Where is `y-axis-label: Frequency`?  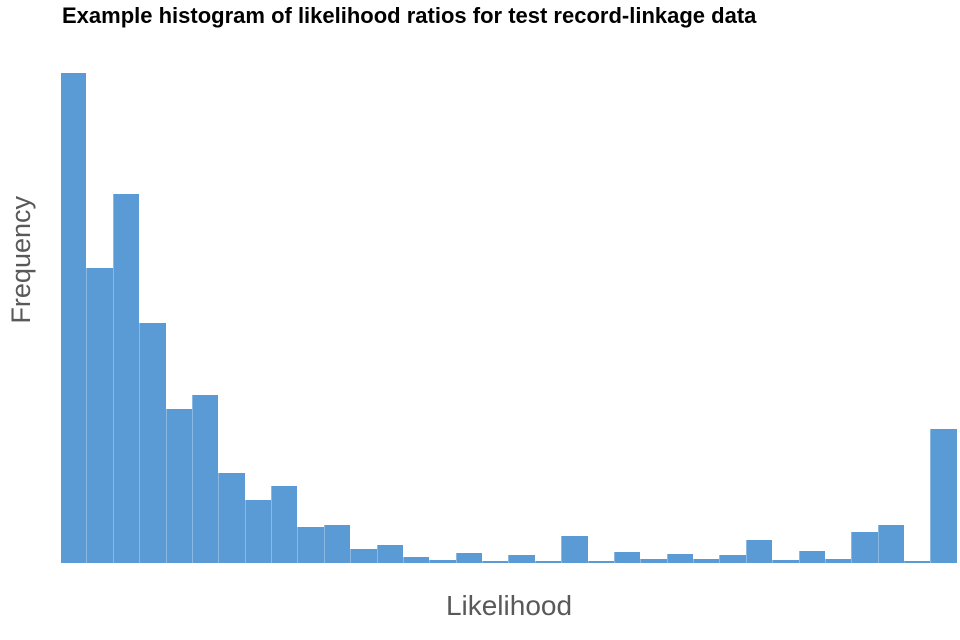 y-axis-label: Frequency is located at coordinates (21, 262).